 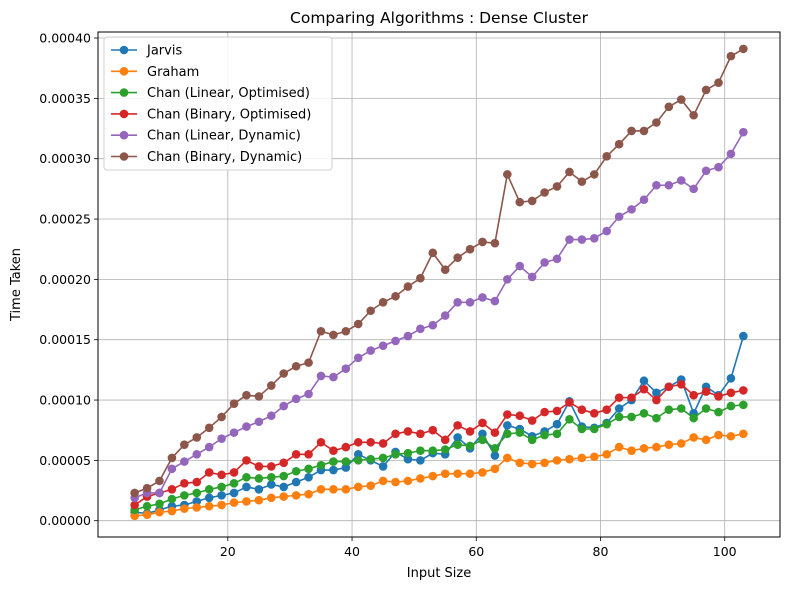 What do you see at coordinates (65, 400) in the screenshot?
I see `y-tick-label: 0.00010` at bounding box center [65, 400].